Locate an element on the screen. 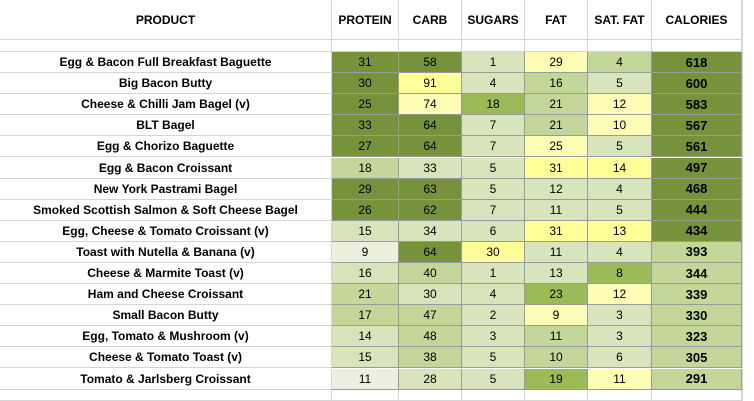 The height and width of the screenshot is (401, 754). carb-cell: 62 is located at coordinates (430, 210).